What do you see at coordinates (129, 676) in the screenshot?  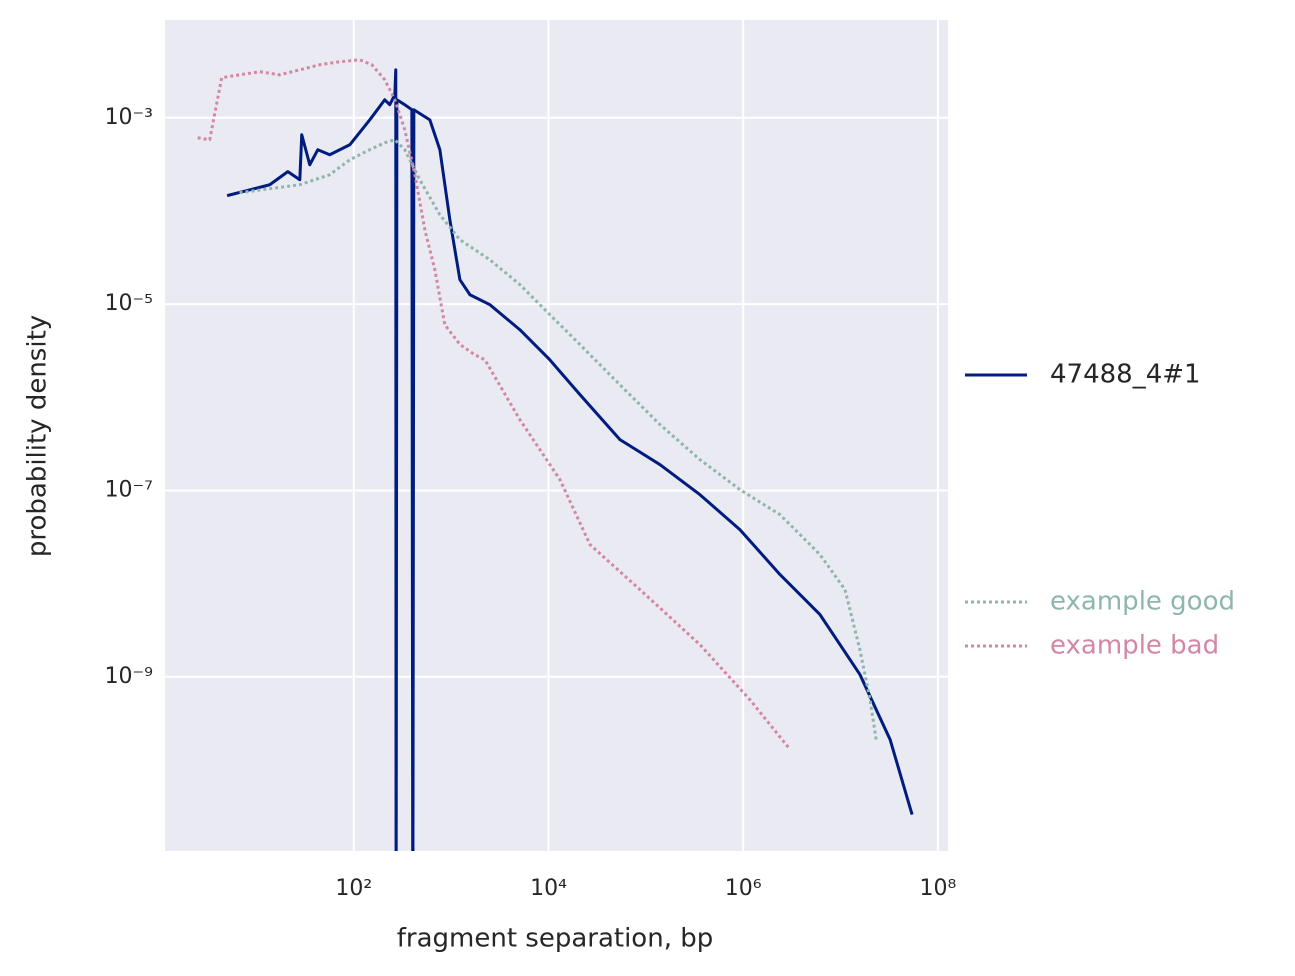 I see `y-tick-label: 10⁻⁹` at bounding box center [129, 676].